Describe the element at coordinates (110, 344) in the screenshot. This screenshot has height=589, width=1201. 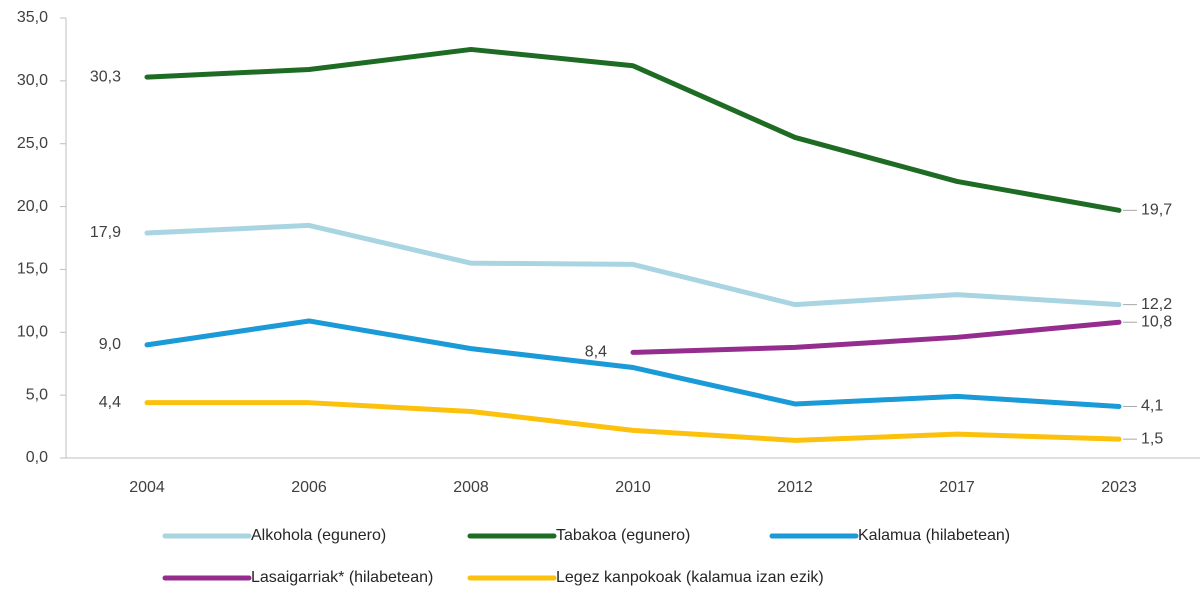
I see `data-label: 9,0` at that location.